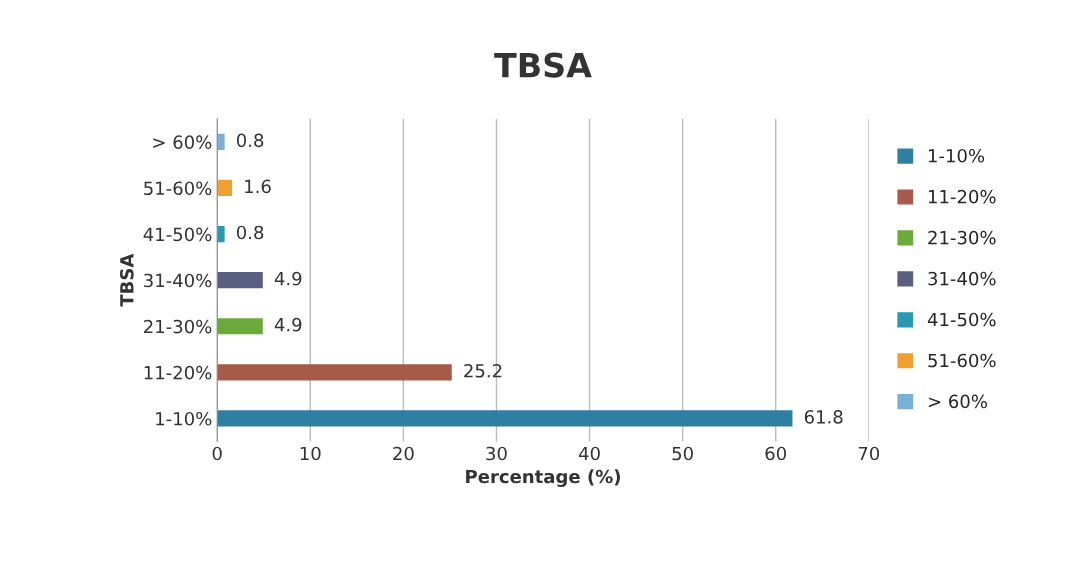  Describe the element at coordinates (178, 372) in the screenshot. I see `y-tick-label: 11-20%` at that location.